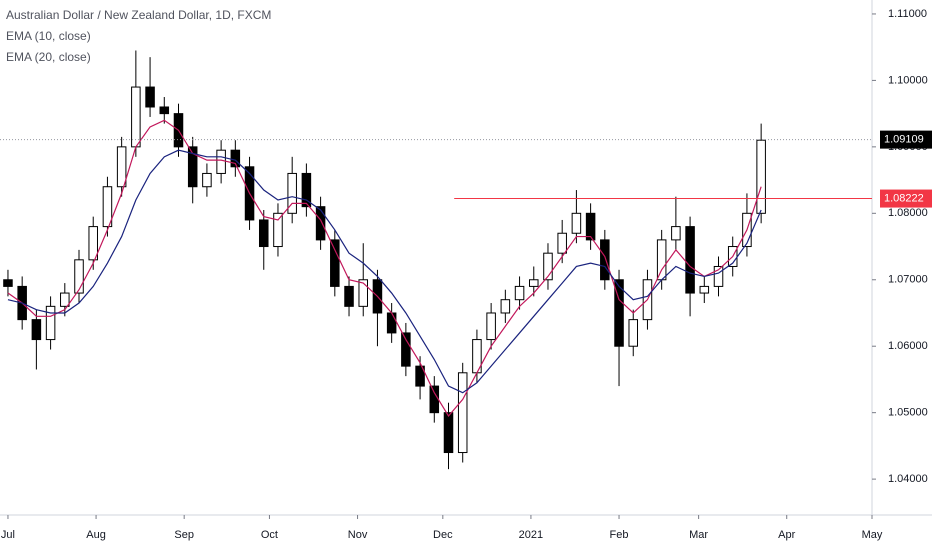 The width and height of the screenshot is (932, 550). What do you see at coordinates (908, 213) in the screenshot?
I see `y-tick-label: 1.08000` at bounding box center [908, 213].